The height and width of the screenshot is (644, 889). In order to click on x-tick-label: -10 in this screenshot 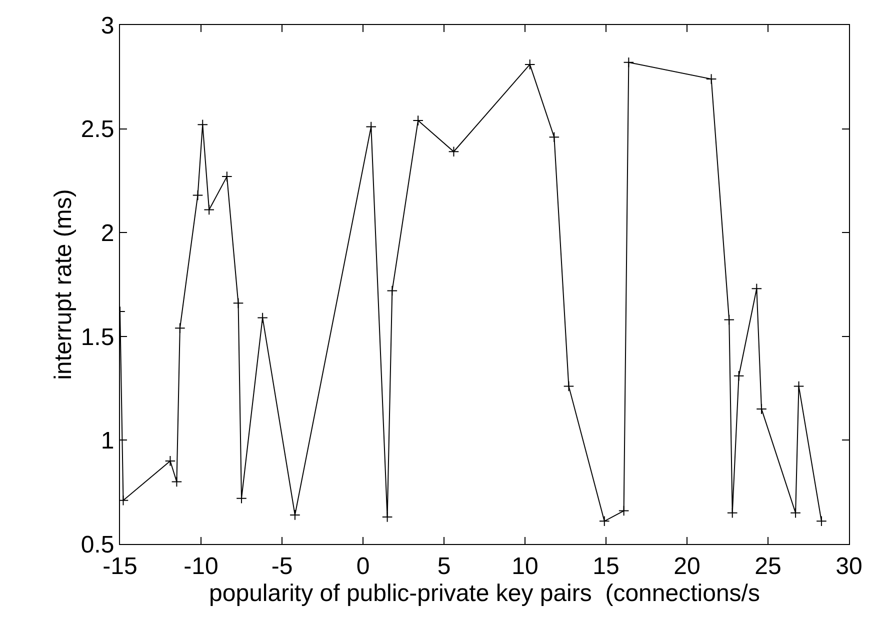, I will do `click(201, 566)`.